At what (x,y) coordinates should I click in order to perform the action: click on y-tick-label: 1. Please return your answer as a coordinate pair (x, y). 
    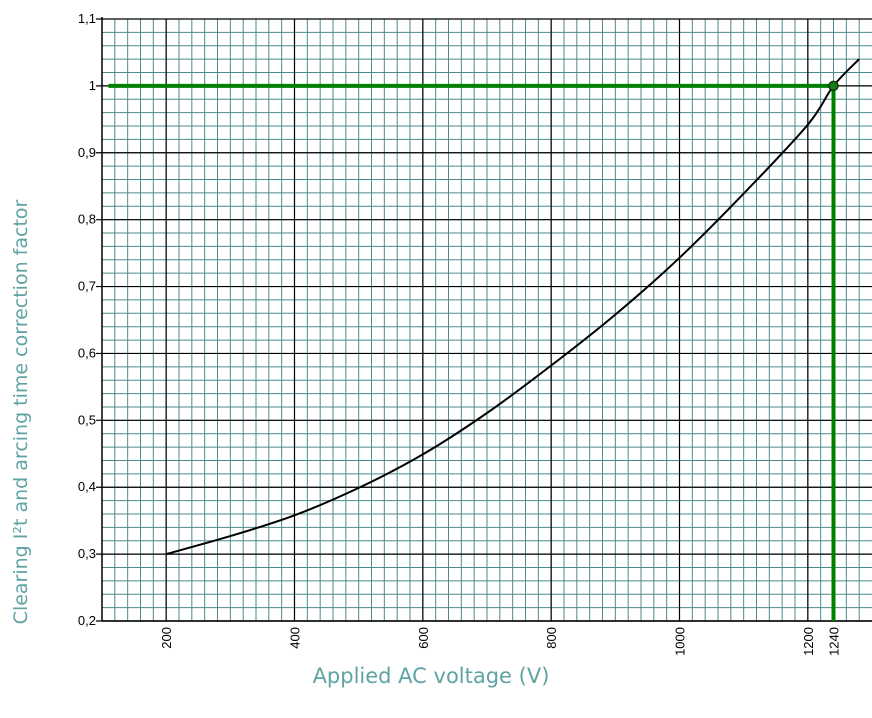
    Looking at the image, I should click on (92, 85).